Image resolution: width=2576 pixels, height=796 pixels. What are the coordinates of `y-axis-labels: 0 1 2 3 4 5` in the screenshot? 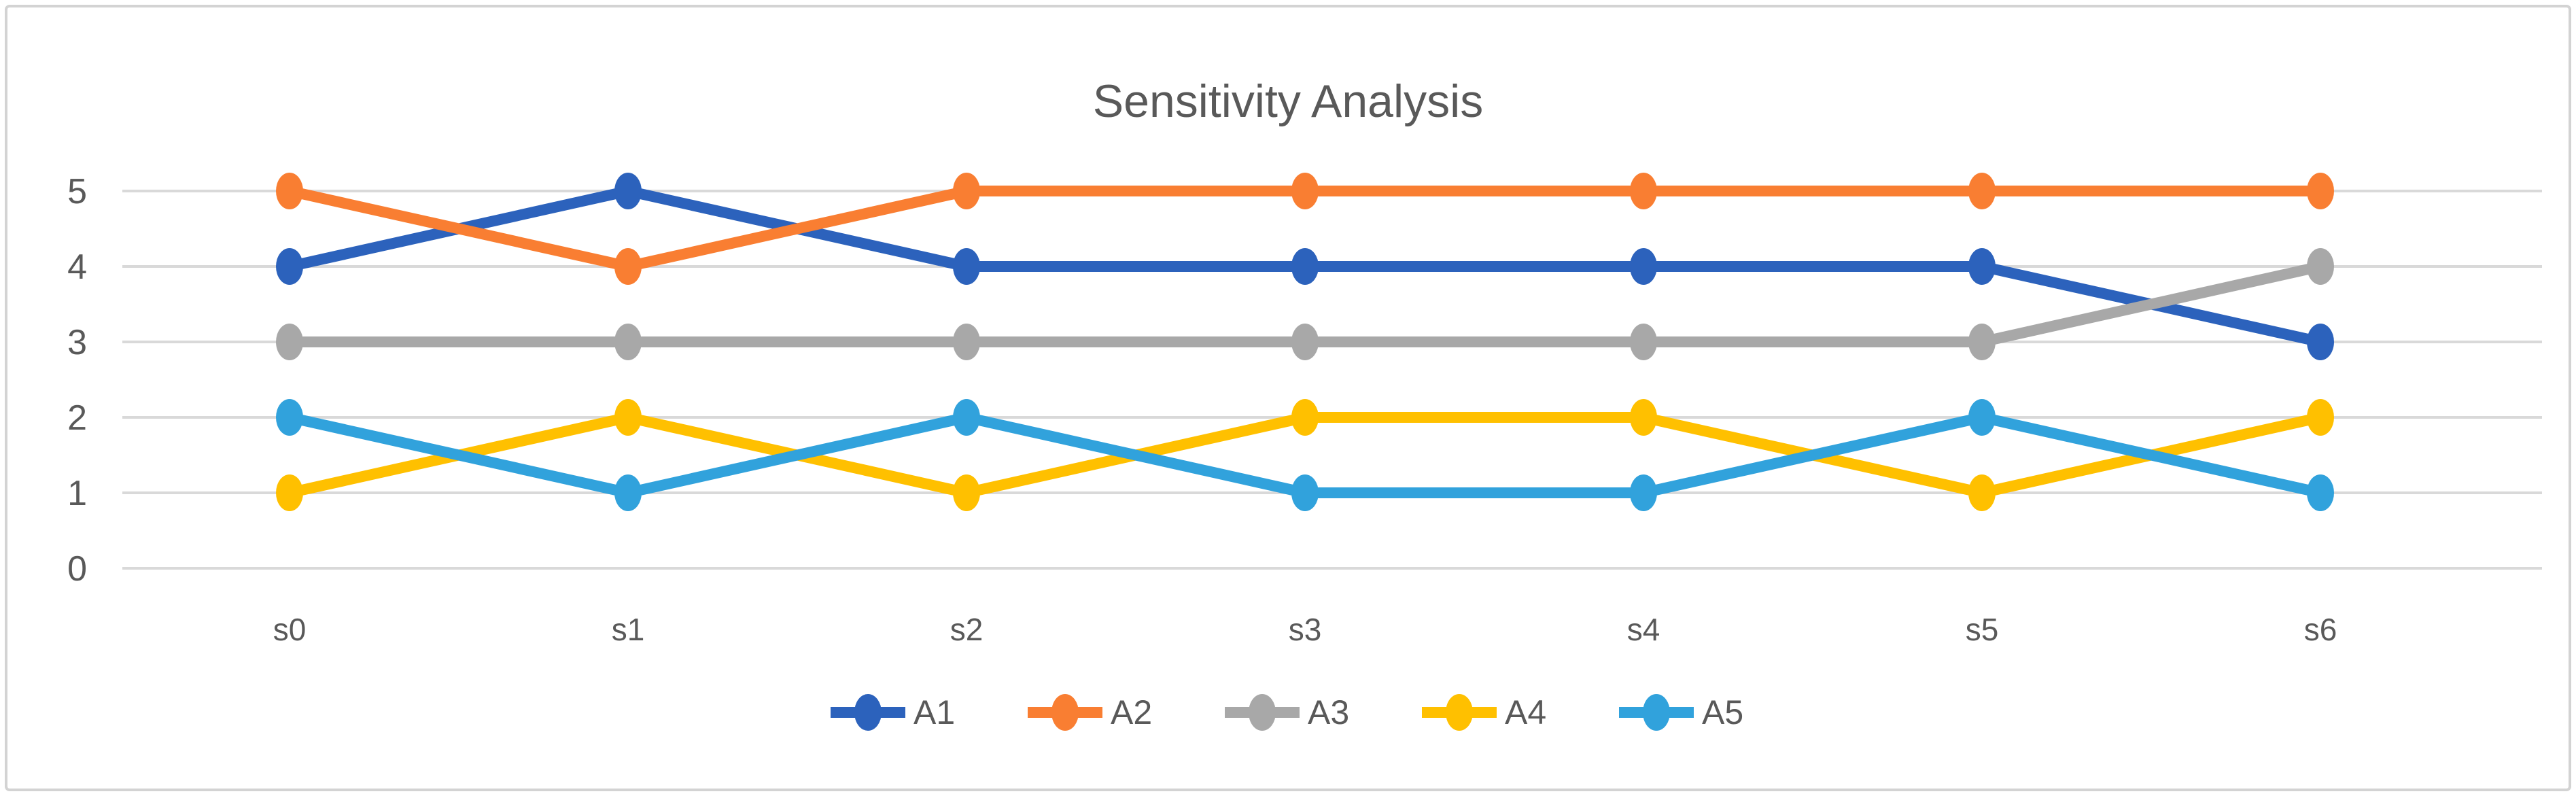 It's located at (77, 381).